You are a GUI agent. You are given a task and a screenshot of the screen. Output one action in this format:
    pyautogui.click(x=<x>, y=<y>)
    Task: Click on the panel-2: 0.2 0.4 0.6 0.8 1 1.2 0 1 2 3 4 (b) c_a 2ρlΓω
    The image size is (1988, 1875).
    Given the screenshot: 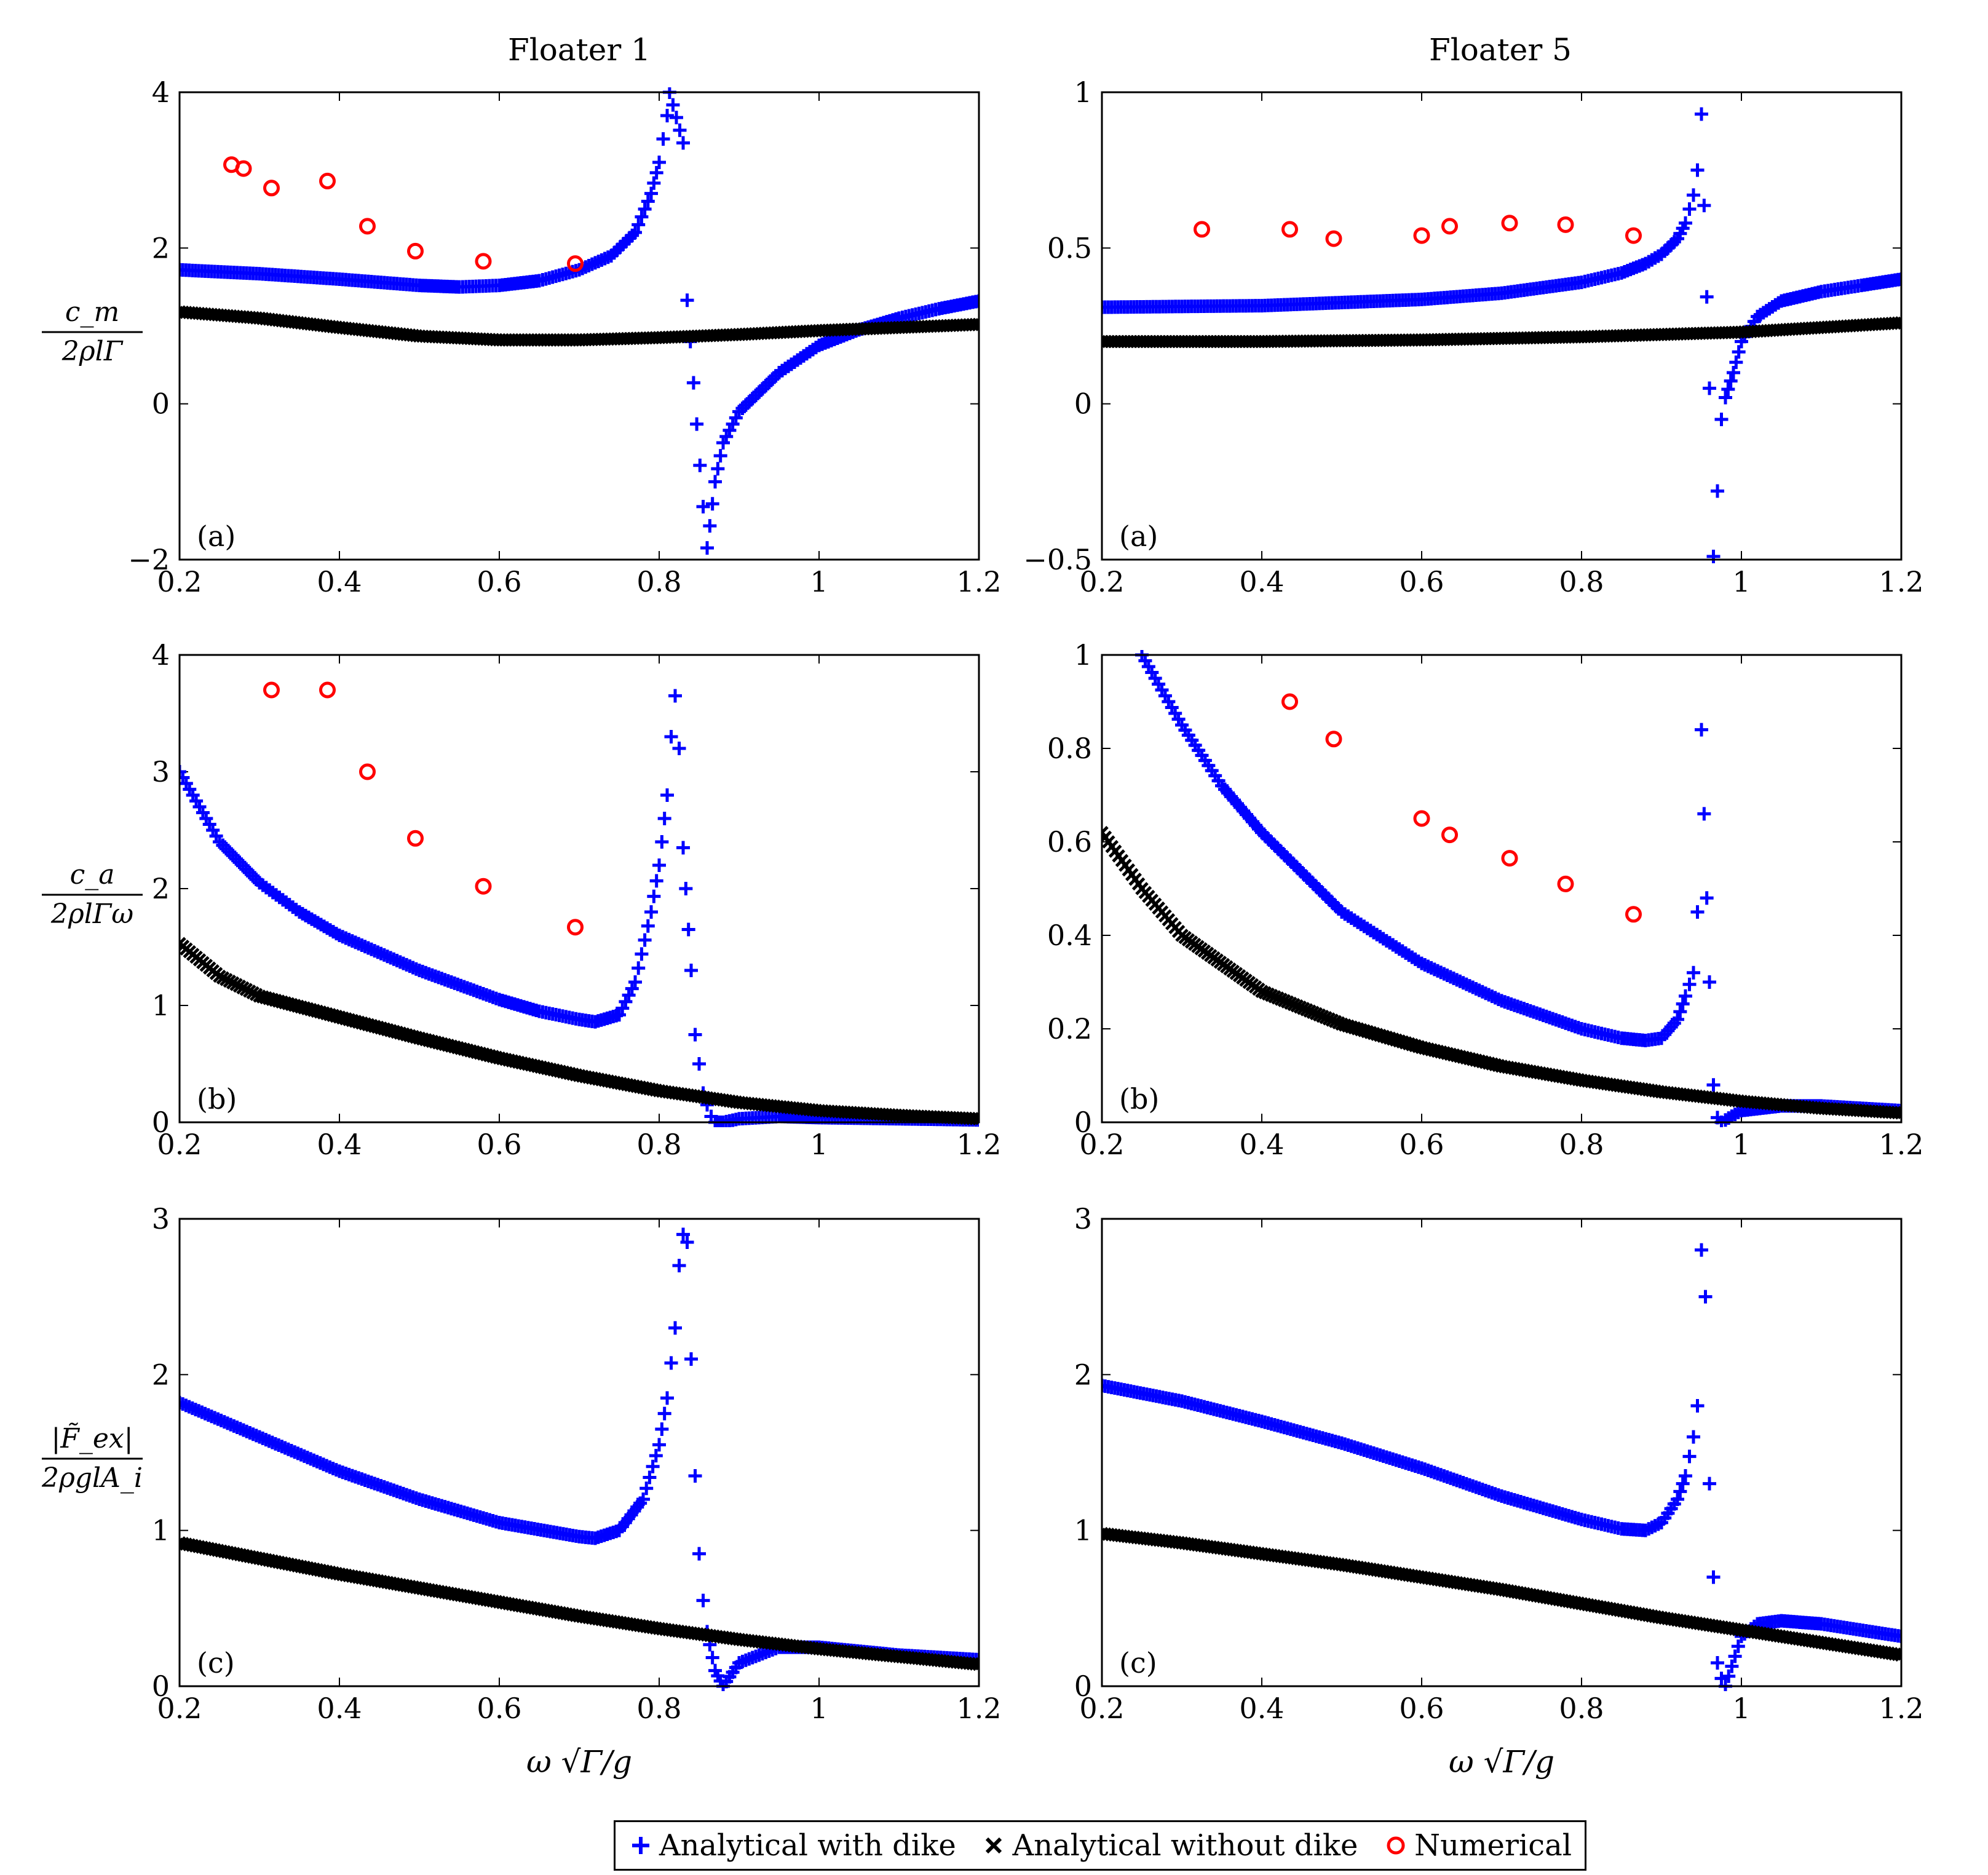 What is the action you would take?
    pyautogui.click(x=522, y=899)
    